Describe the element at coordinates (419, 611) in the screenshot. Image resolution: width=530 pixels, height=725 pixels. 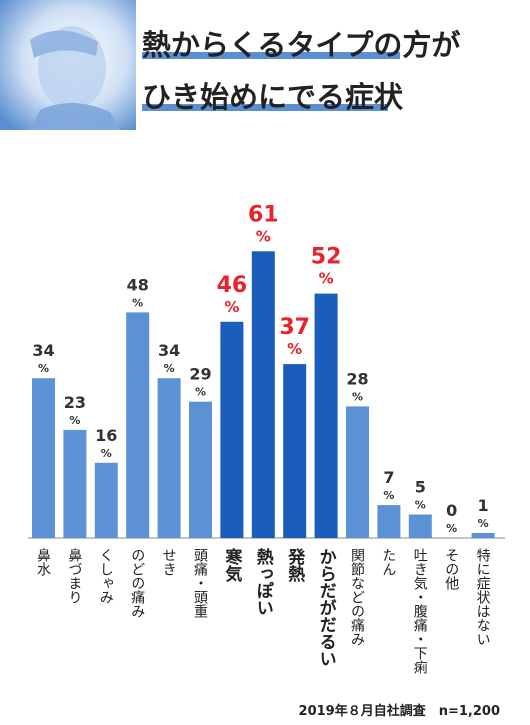
I see `category-label-12: 吐き気・腹痛・下痢` at that location.